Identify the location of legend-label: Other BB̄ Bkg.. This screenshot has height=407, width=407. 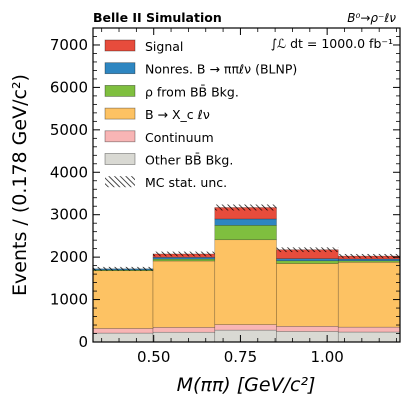
(189, 160).